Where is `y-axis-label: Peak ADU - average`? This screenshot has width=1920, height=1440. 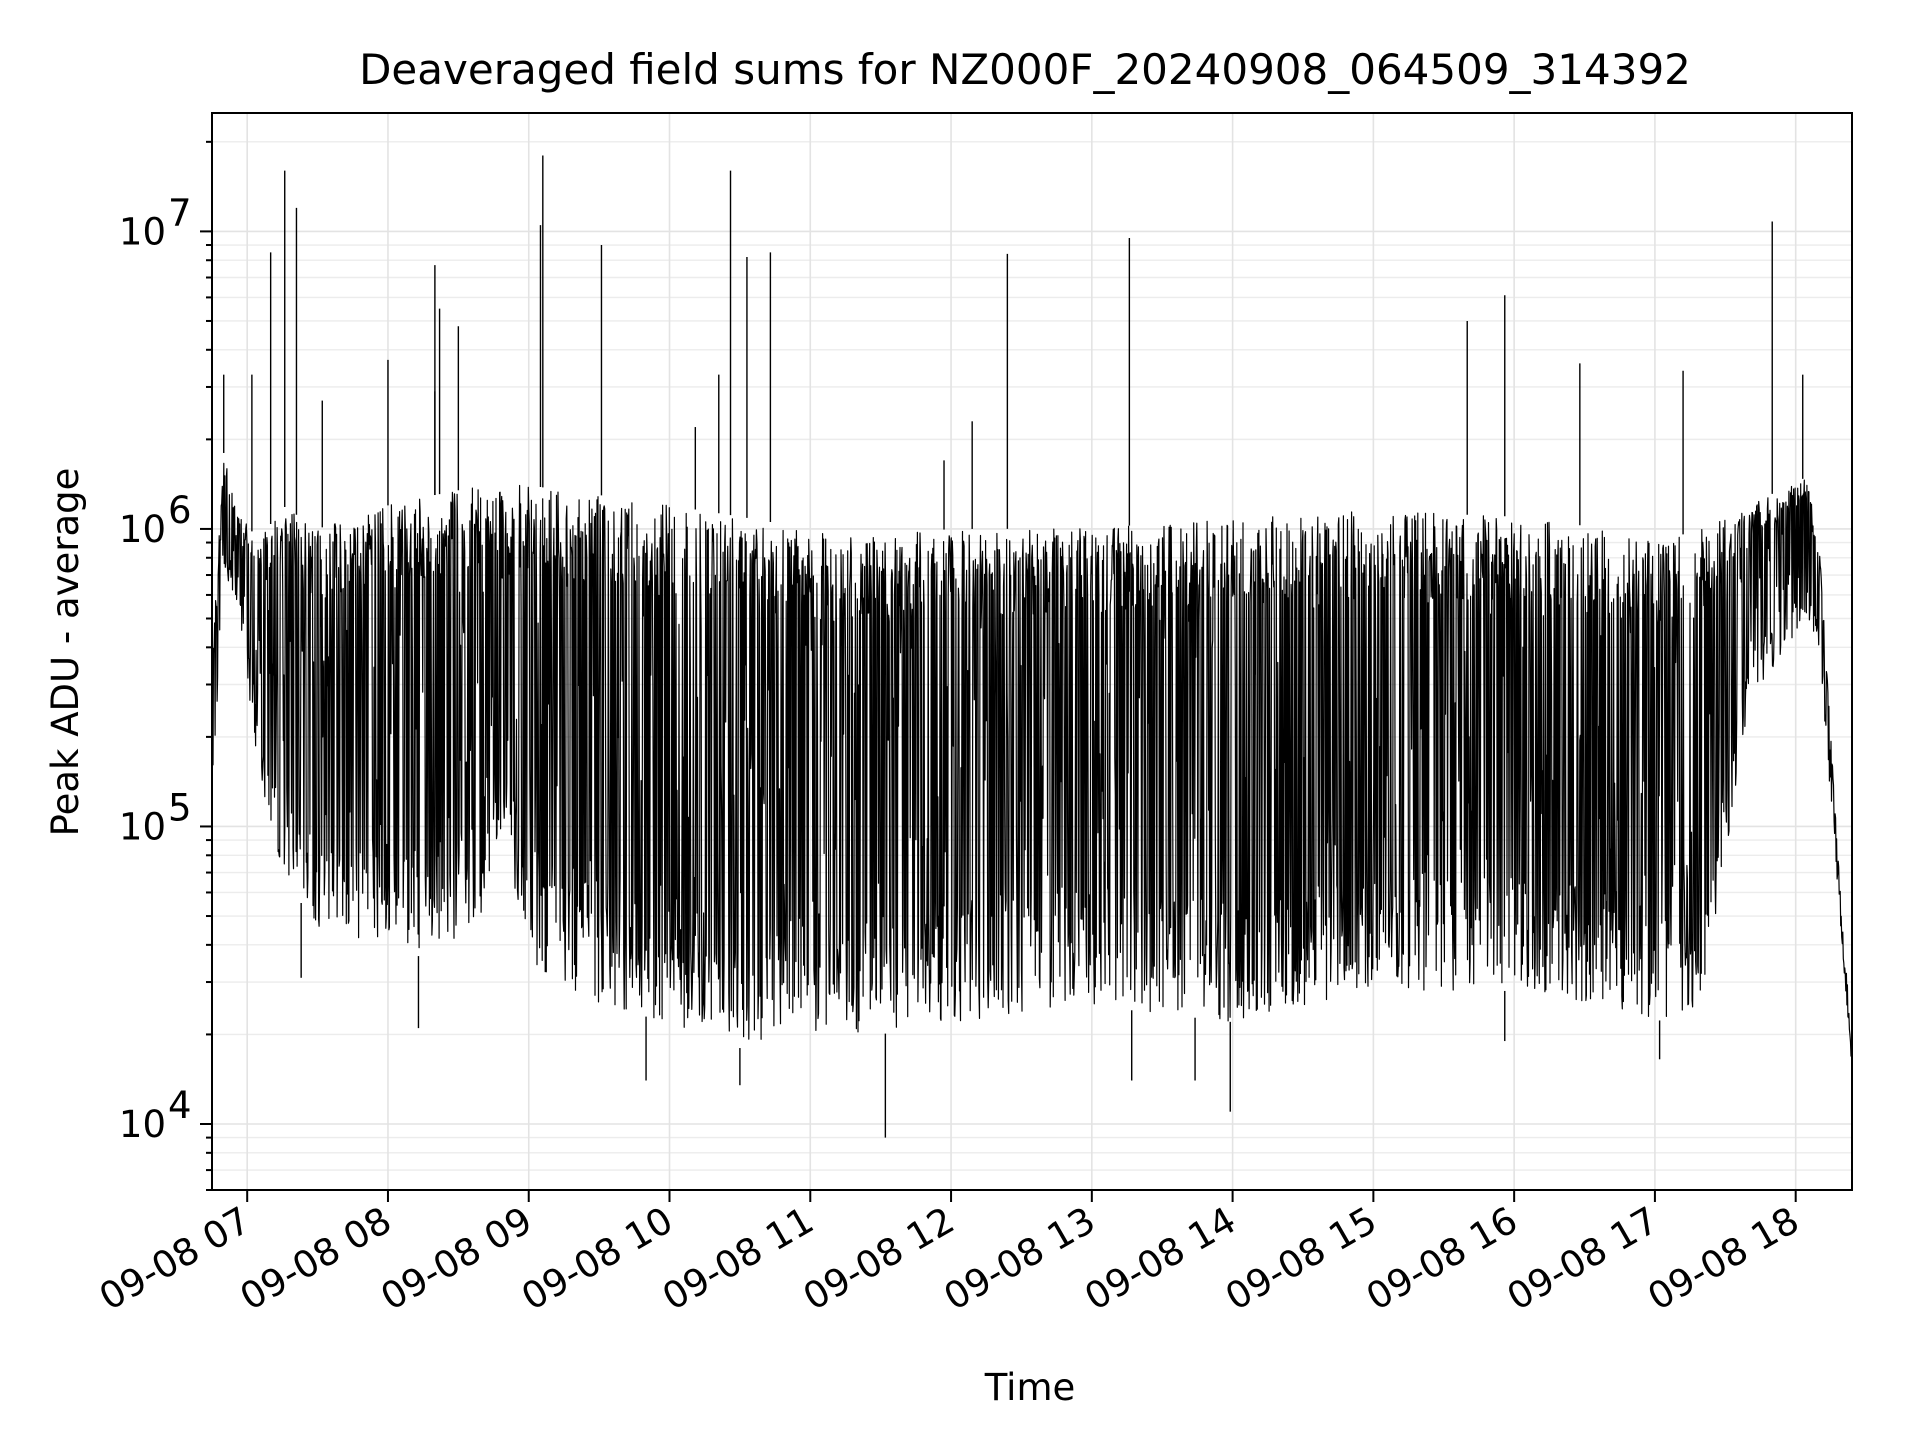
y-axis-label: Peak ADU - average is located at coordinates (65, 652).